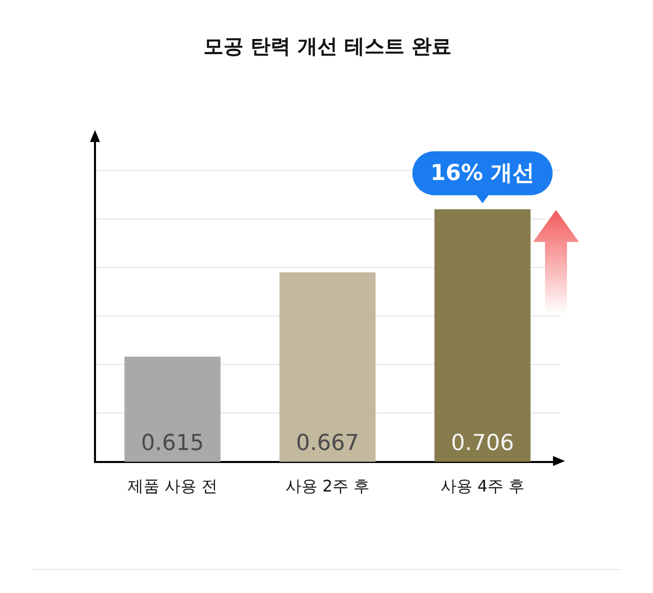  Describe the element at coordinates (482, 486) in the screenshot. I see `x-tick-label: 사용 4주 후` at that location.